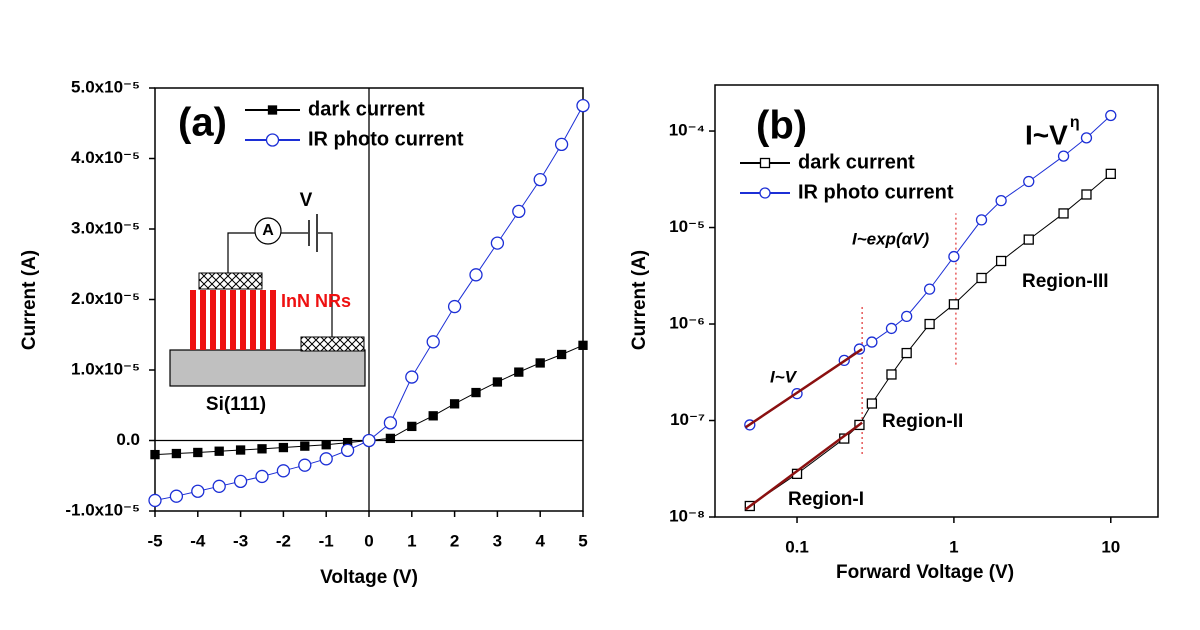 This screenshot has height=630, width=1200. Describe the element at coordinates (306, 200) in the screenshot. I see `inset-label: V` at that location.